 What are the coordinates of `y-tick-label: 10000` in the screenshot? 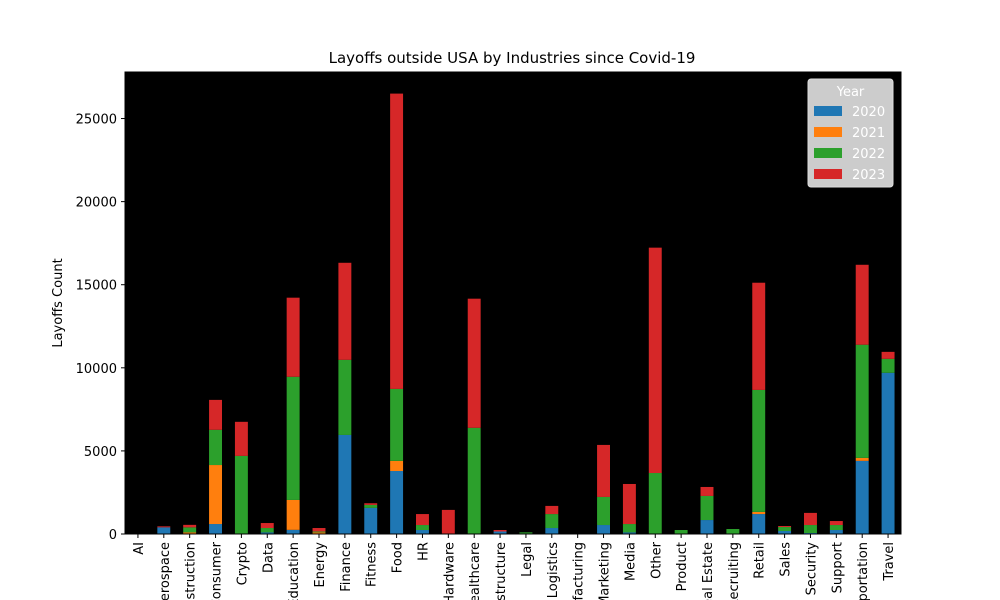 It's located at (96, 369).